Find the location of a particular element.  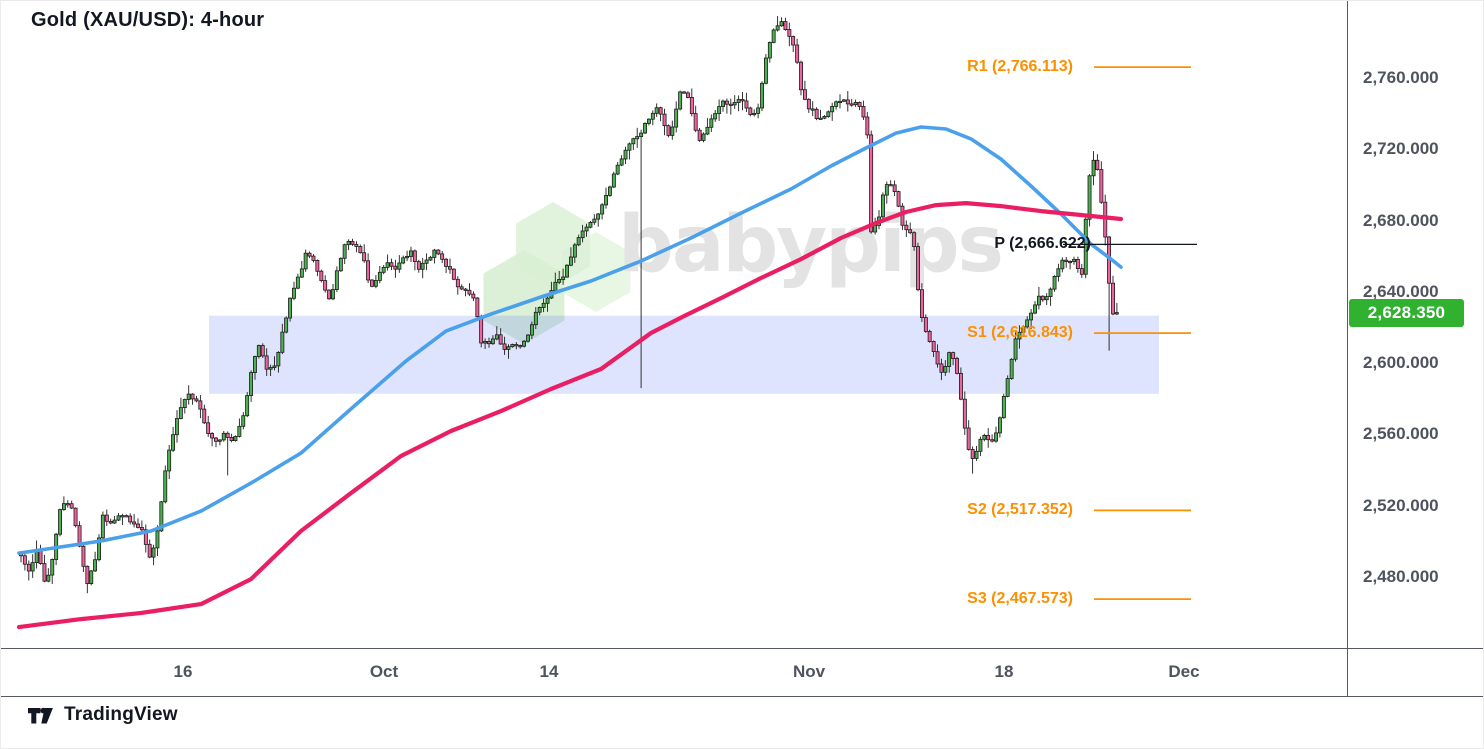

current-price-value: 2,628.350 is located at coordinates (1406, 312).